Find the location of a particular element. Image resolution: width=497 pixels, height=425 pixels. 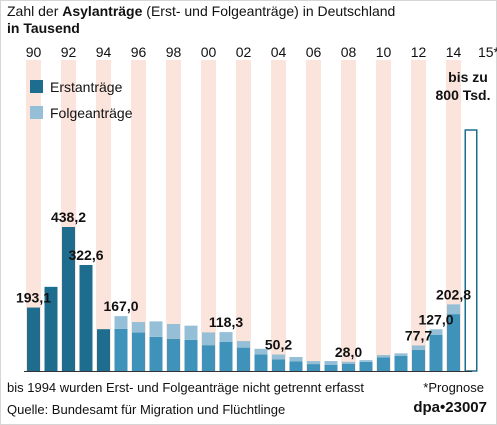

forecast-label: 800 Tsd. is located at coordinates (463, 95).